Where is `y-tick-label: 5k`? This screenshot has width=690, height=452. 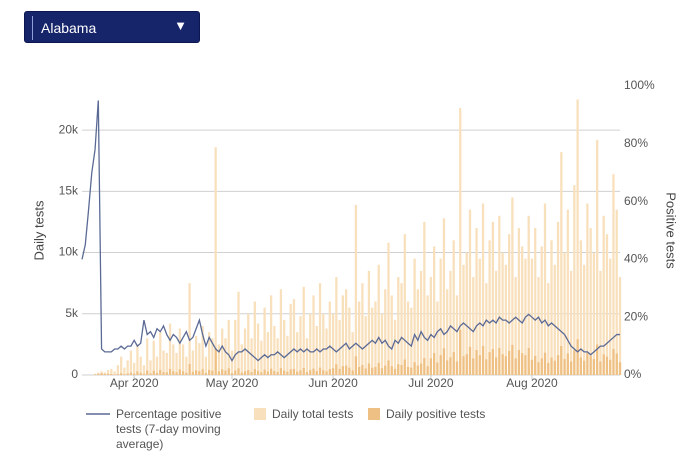
y-tick-label: 5k is located at coordinates (72, 313).